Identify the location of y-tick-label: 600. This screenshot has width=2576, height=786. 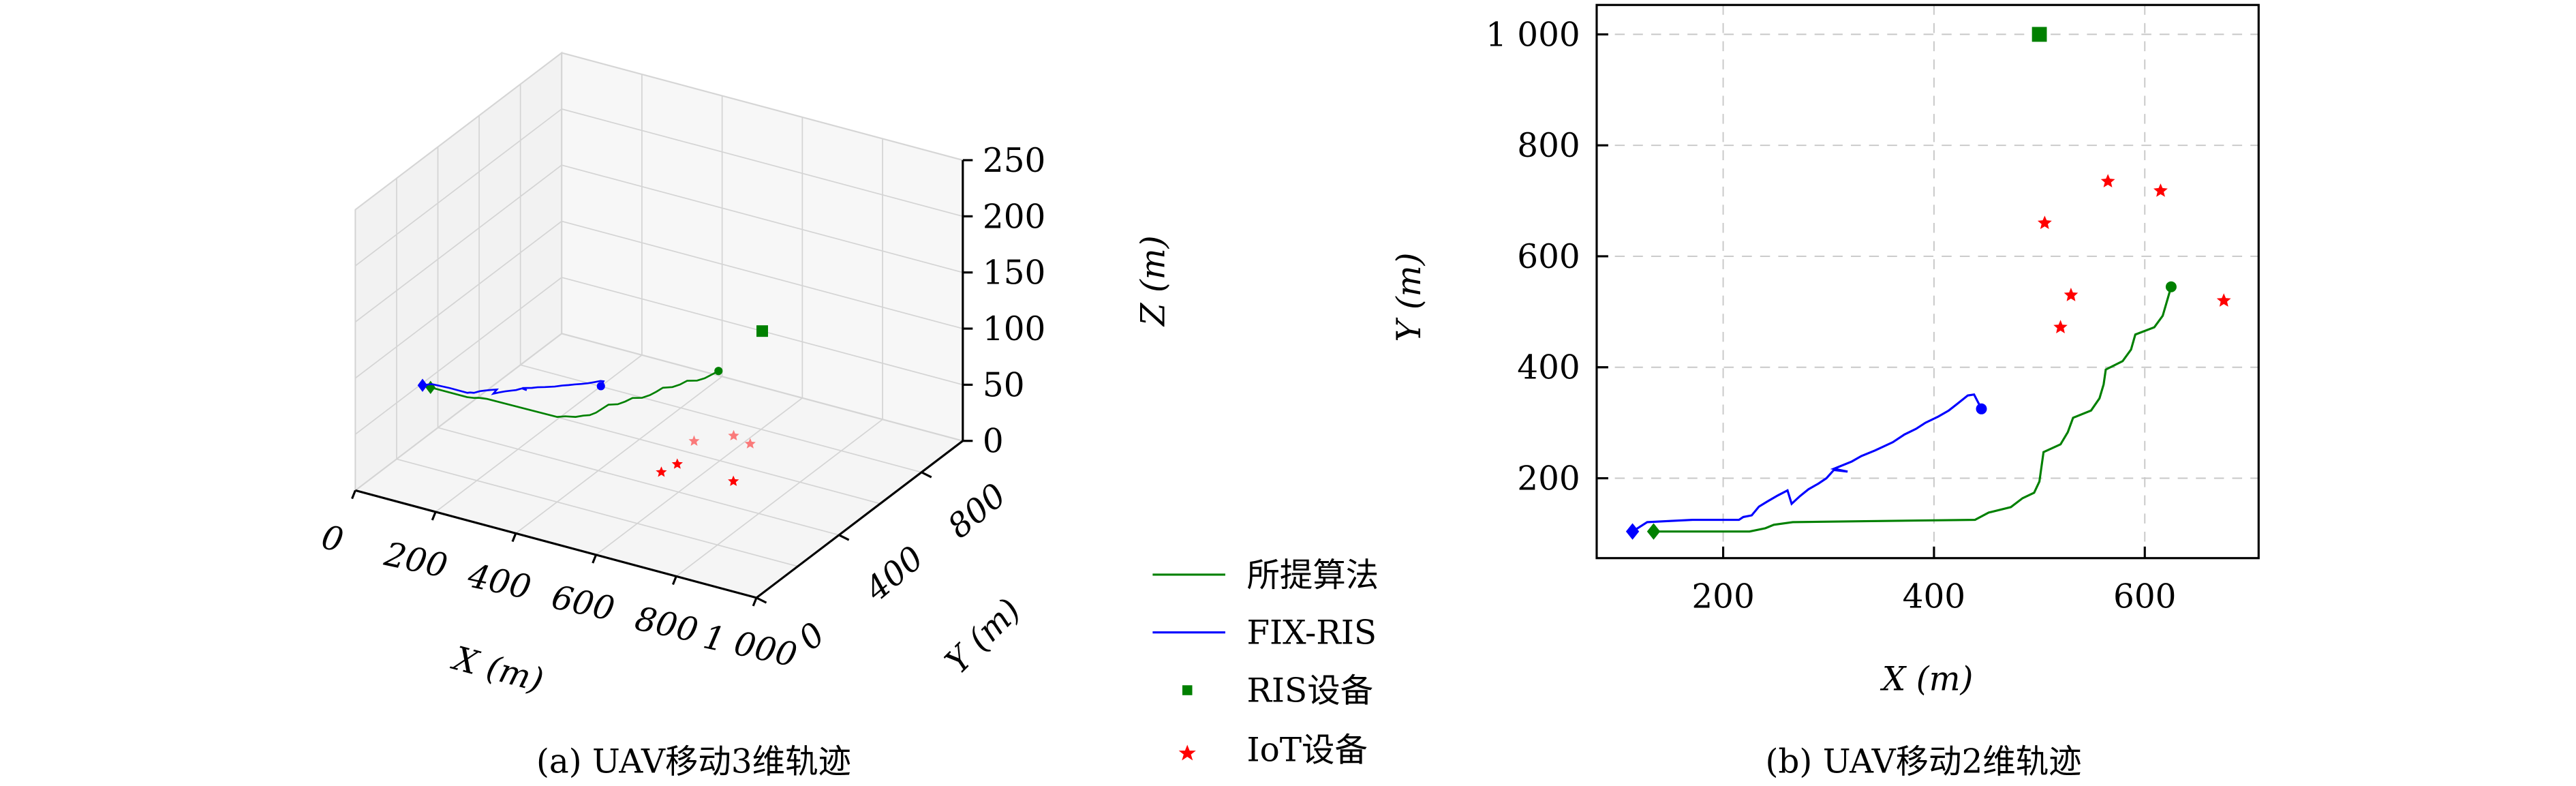
(1549, 257).